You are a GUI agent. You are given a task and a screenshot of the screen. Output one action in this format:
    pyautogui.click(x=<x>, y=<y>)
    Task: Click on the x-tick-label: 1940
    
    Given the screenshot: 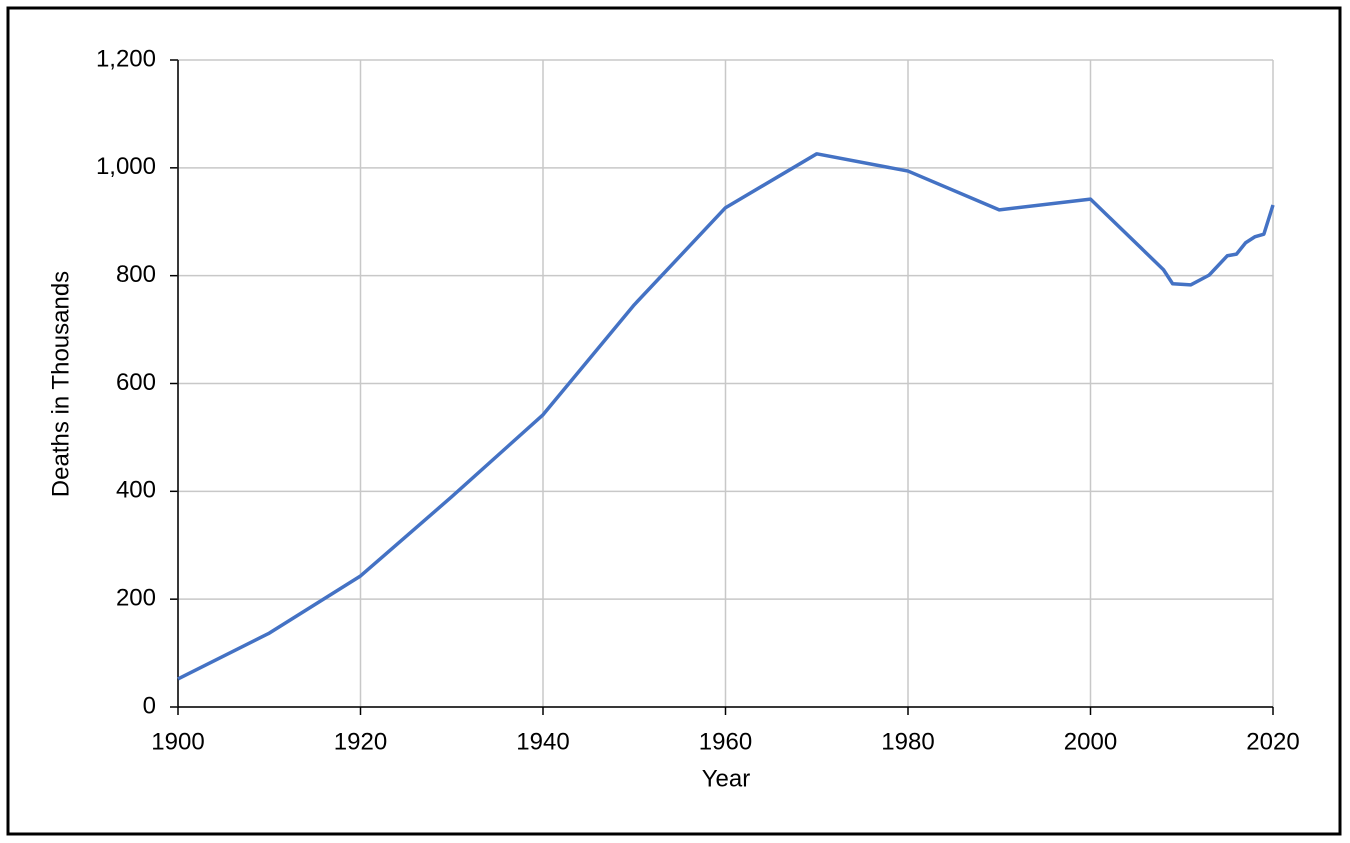 What is the action you would take?
    pyautogui.click(x=542, y=741)
    